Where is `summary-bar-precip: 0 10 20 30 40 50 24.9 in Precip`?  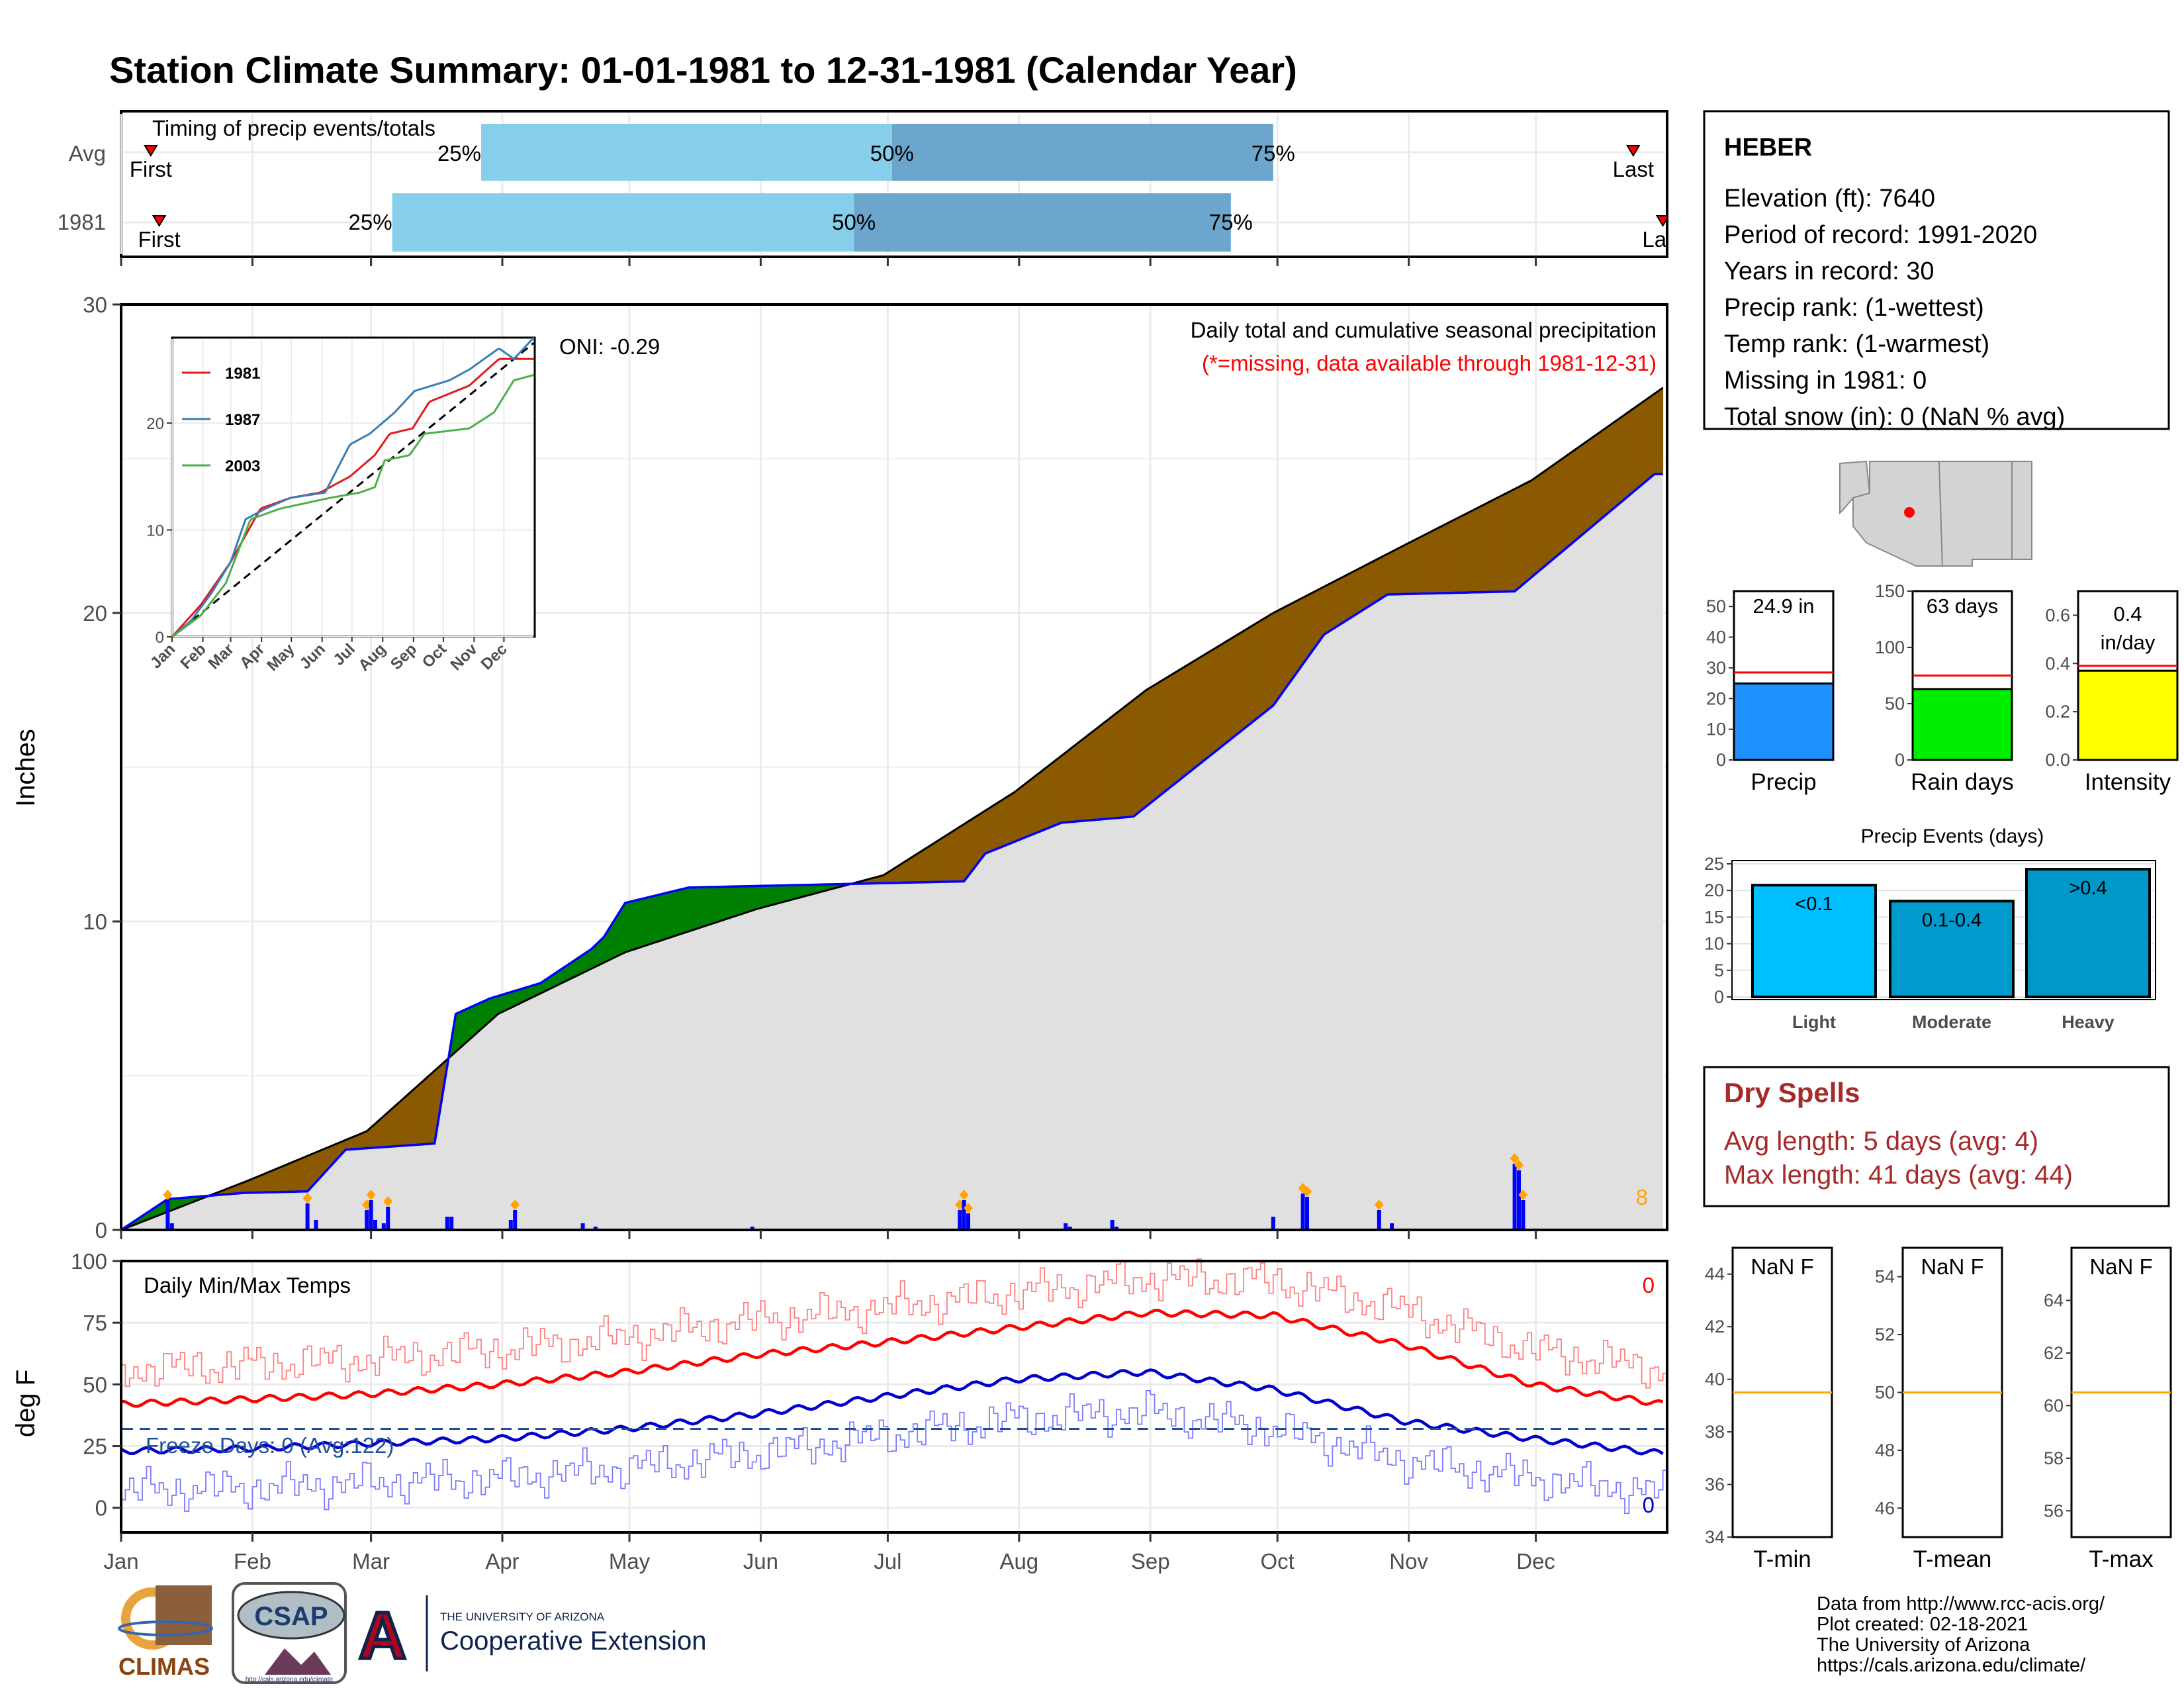 summary-bar-precip: 0 10 20 30 40 50 24.9 in Precip is located at coordinates (1770, 692).